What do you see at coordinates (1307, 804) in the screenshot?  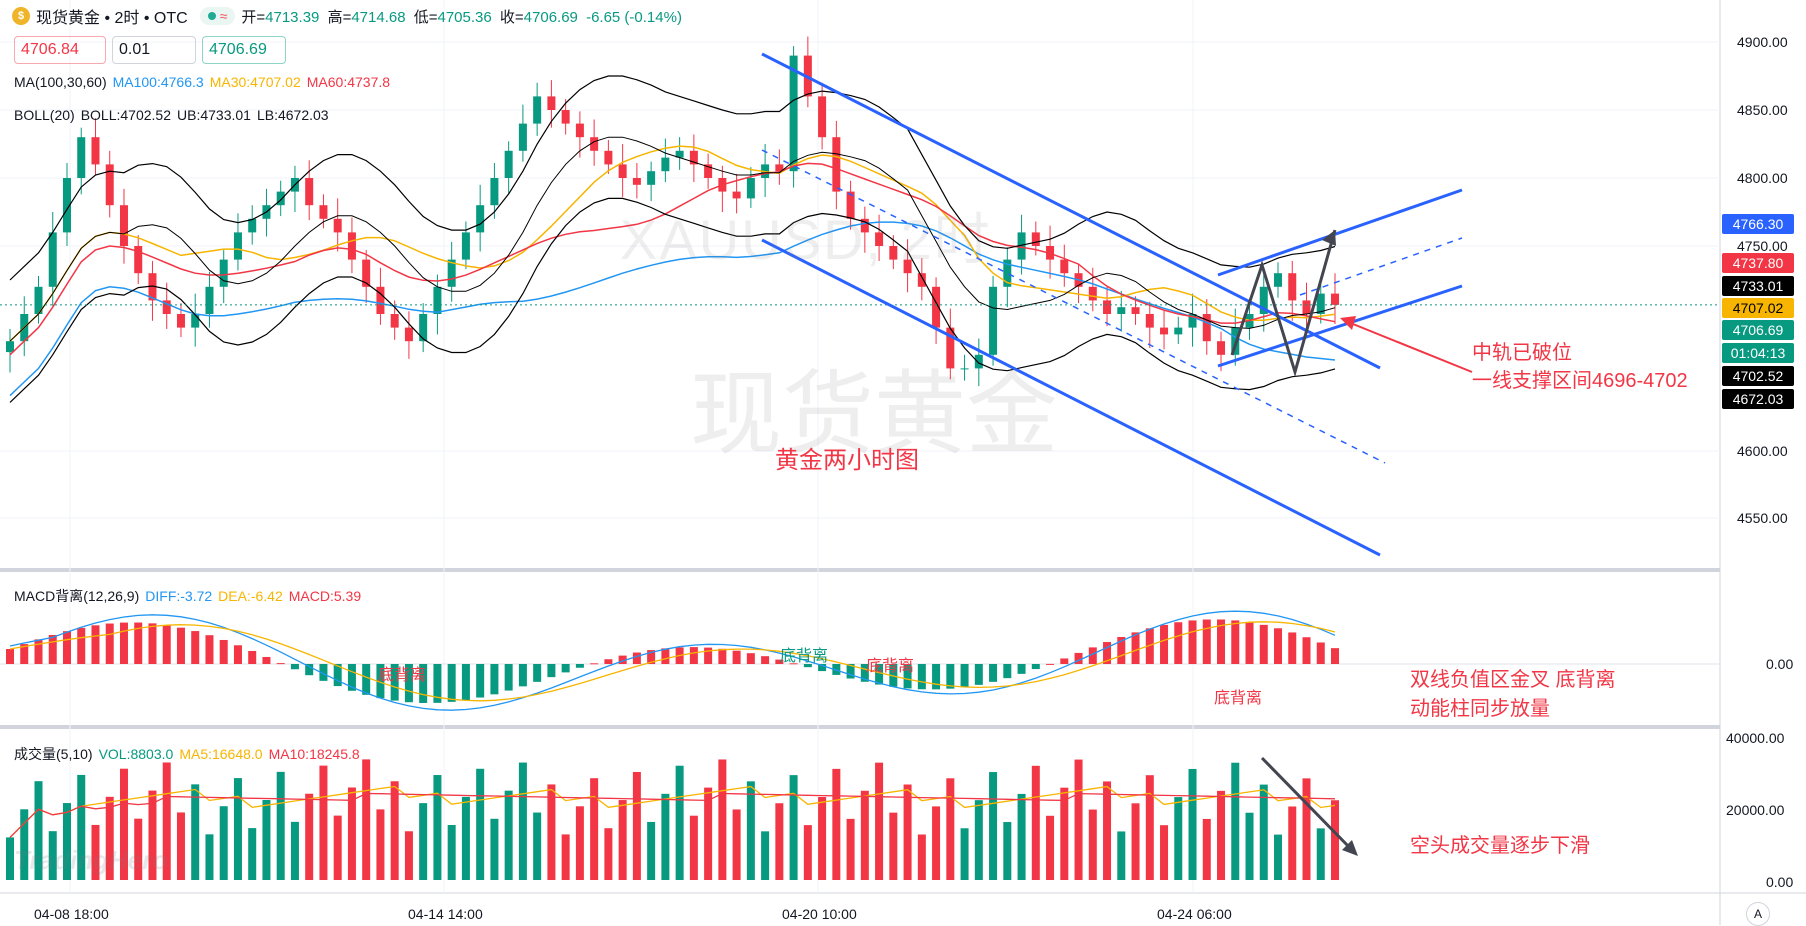 I see `volume-trend-arrow` at bounding box center [1307, 804].